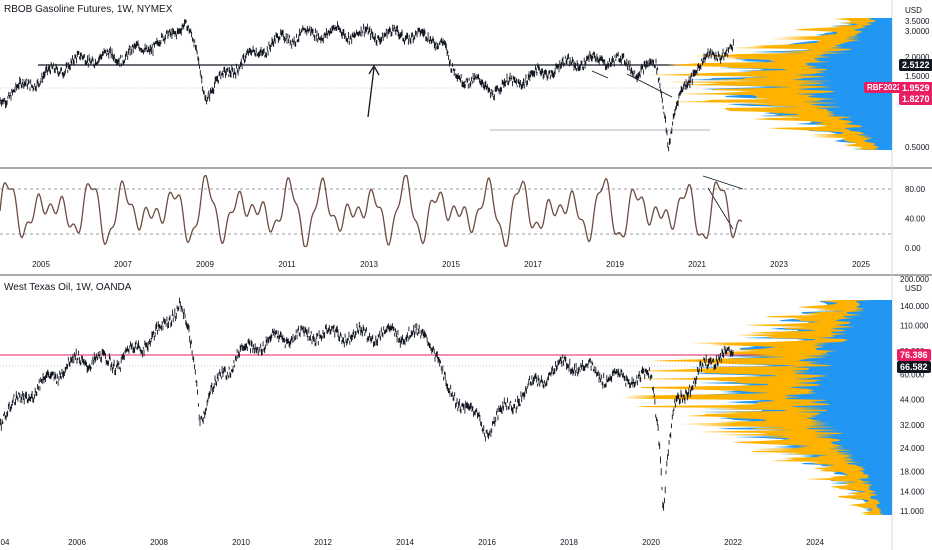 This screenshot has height=550, width=932. I want to click on bottom-x-tick: 2018, so click(569, 542).